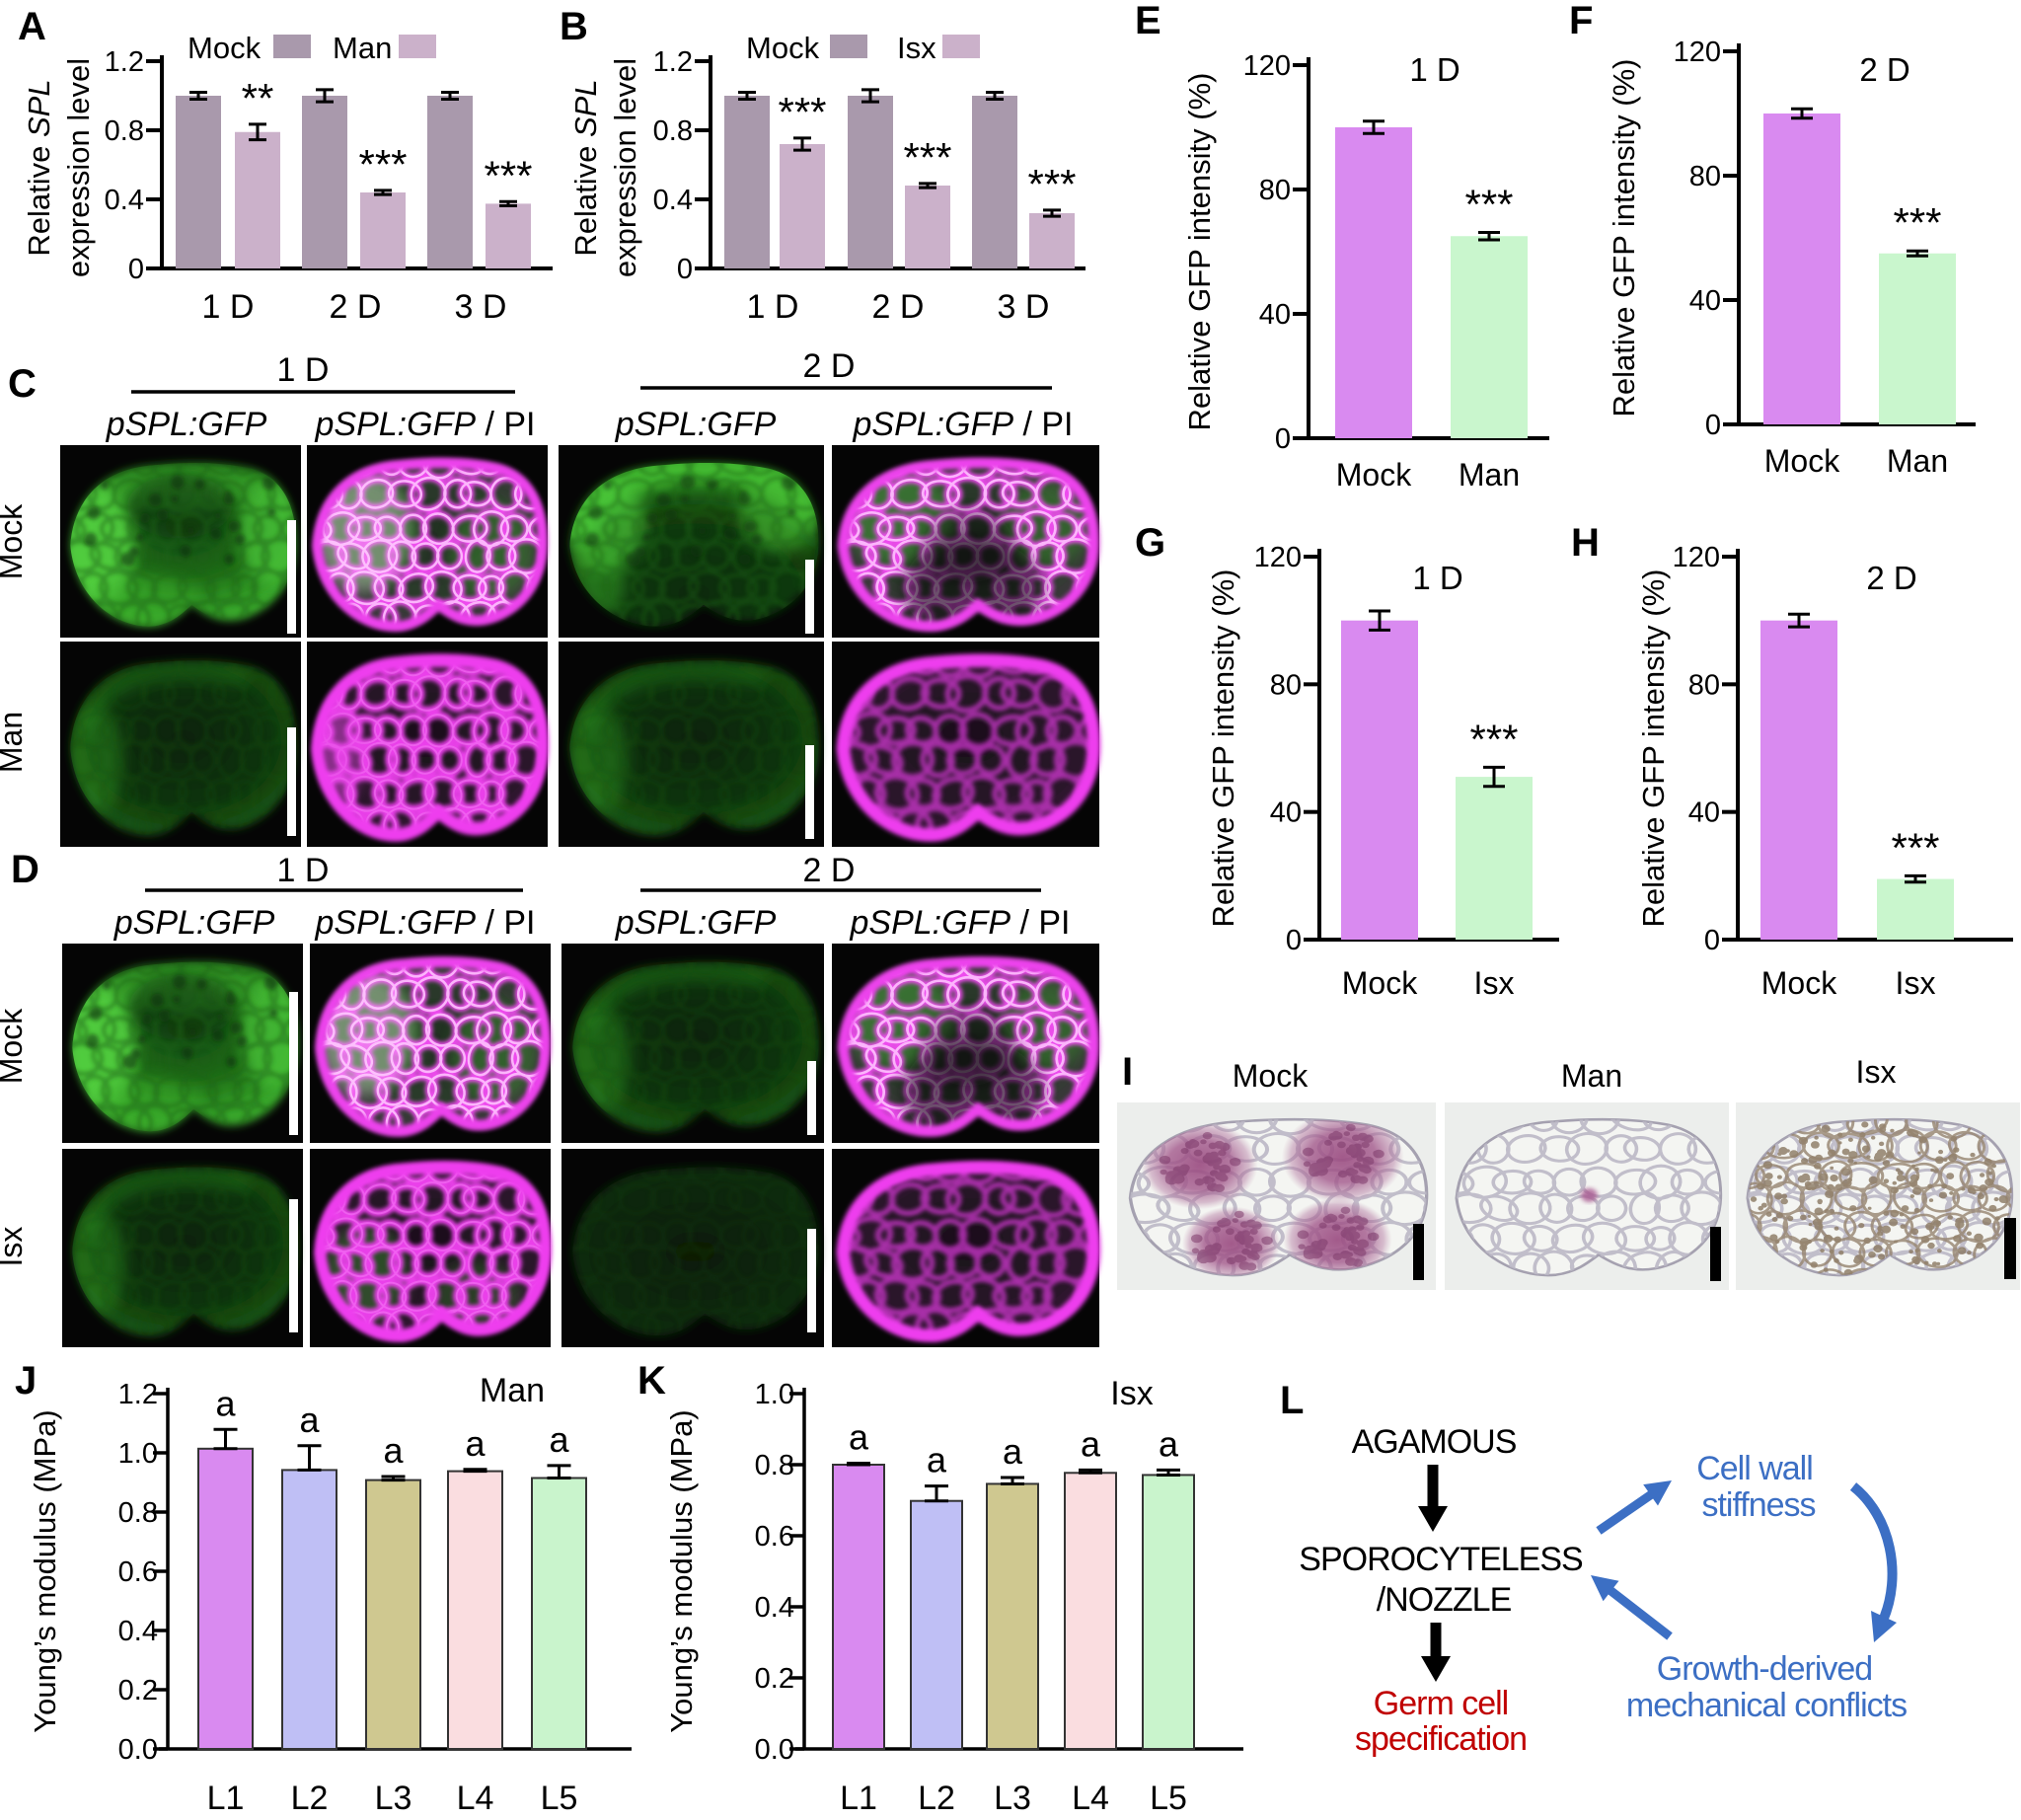 The height and width of the screenshot is (1820, 2021). What do you see at coordinates (1435, 1442) in the screenshot?
I see `svg-text: AGAMOUS` at bounding box center [1435, 1442].